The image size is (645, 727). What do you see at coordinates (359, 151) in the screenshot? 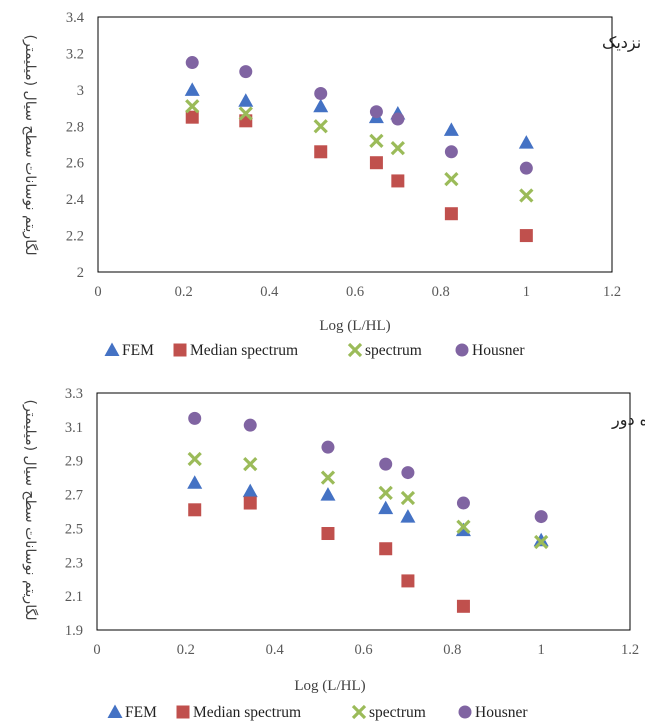
I see `series-spectrum` at bounding box center [359, 151].